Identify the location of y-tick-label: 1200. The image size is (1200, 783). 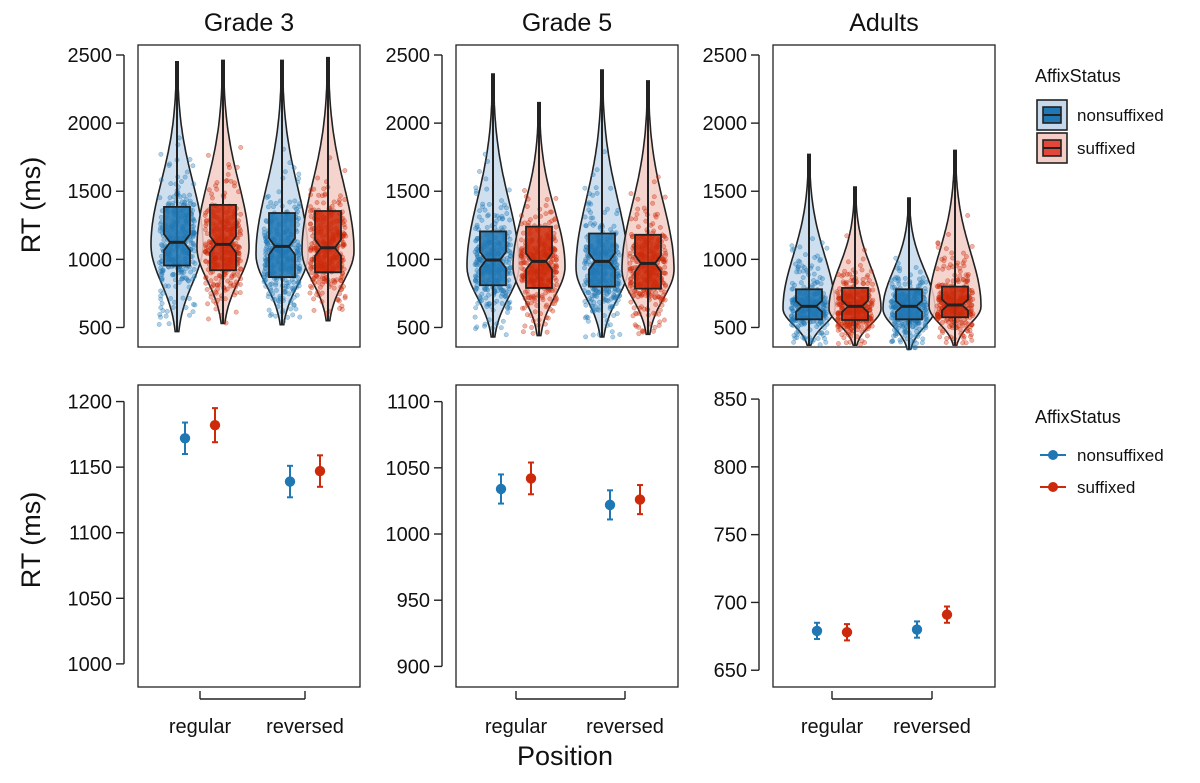
(90, 403).